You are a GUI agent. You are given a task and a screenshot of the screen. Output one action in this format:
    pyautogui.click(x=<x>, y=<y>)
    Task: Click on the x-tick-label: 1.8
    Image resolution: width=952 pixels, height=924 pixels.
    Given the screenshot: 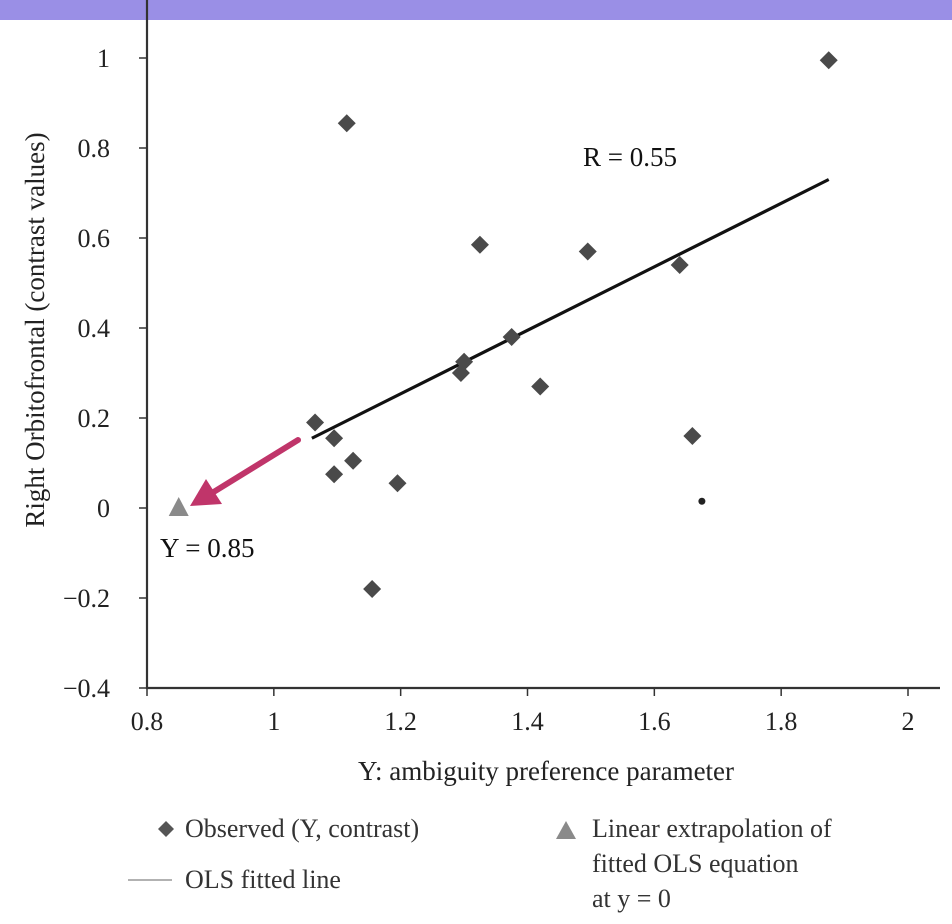 What is the action you would take?
    pyautogui.click(x=781, y=721)
    